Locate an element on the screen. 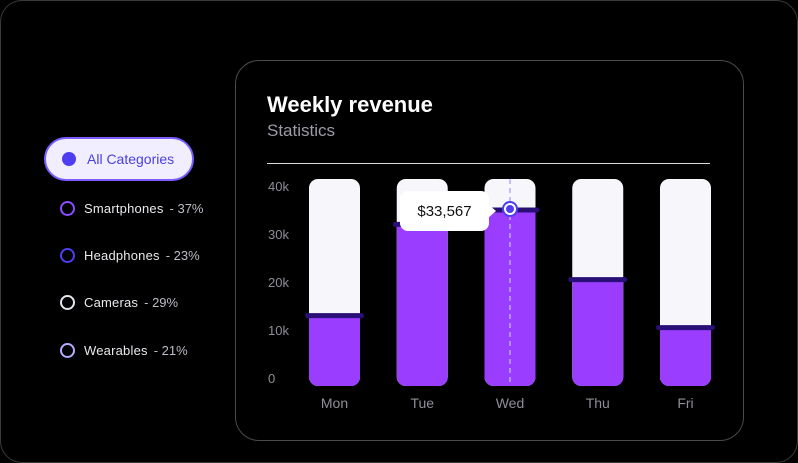  category-cameras: Cameras - 29% is located at coordinates (119, 302).